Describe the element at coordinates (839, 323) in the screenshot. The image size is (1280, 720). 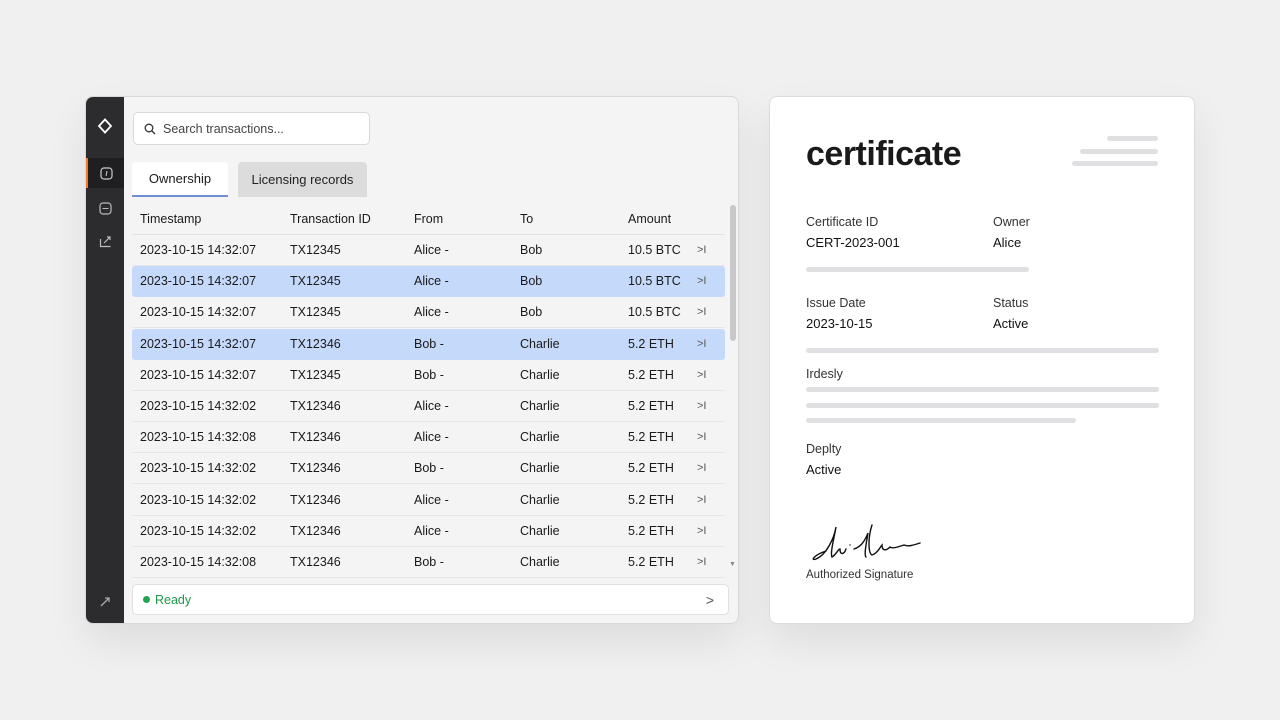
I see `issue-date-value: 2023-10-15` at that location.